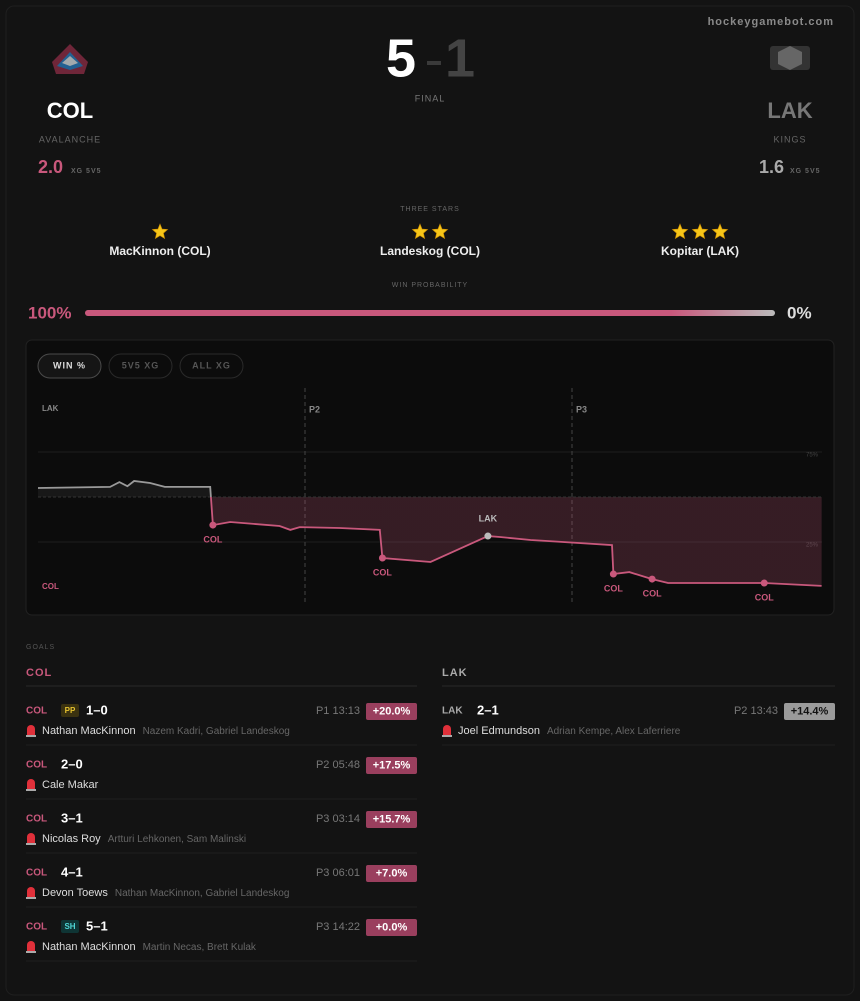 The height and width of the screenshot is (1001, 860). Describe the element at coordinates (614, 731) in the screenshot. I see `goal-assists: Adrian Kempe, Alex Laferriere` at that location.